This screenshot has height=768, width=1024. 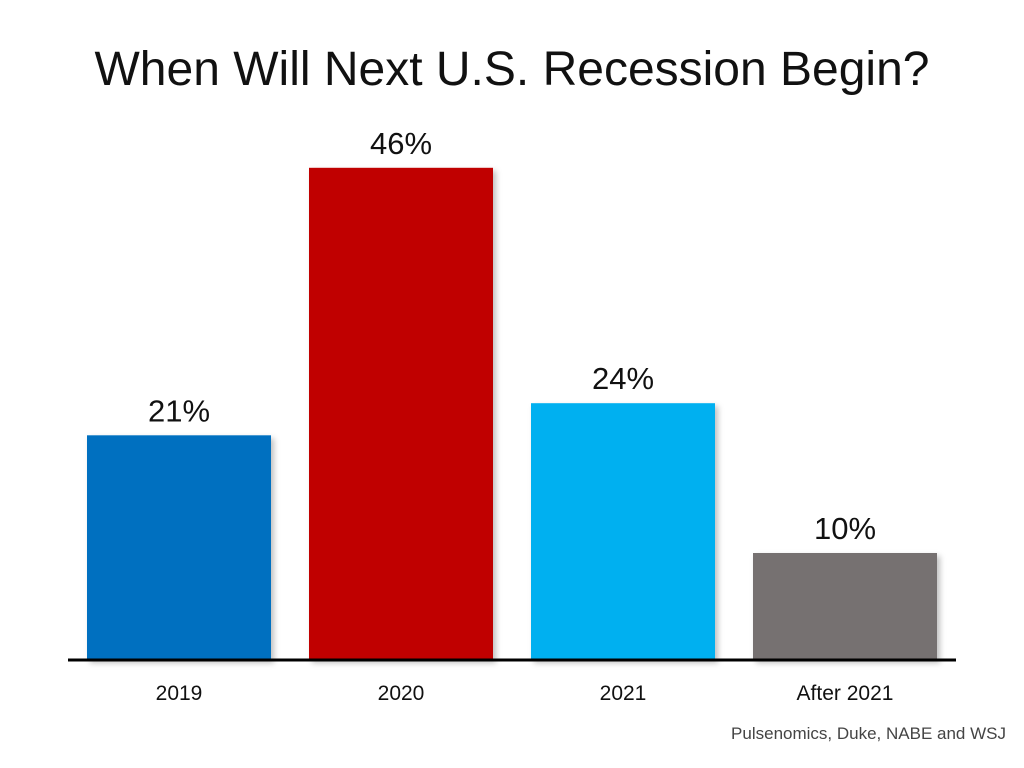 I want to click on bar-after-2021, so click(x=845, y=606).